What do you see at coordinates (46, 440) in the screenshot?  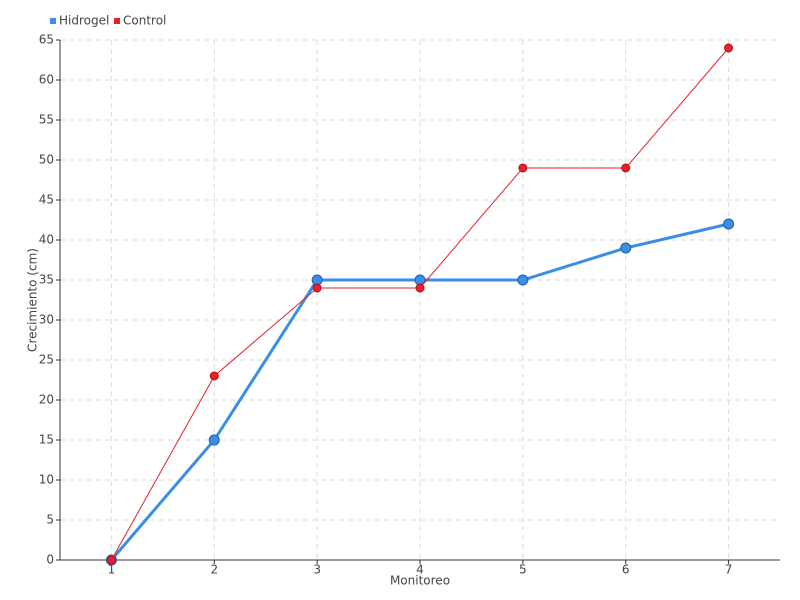 I see `y-tick-label: 15` at bounding box center [46, 440].